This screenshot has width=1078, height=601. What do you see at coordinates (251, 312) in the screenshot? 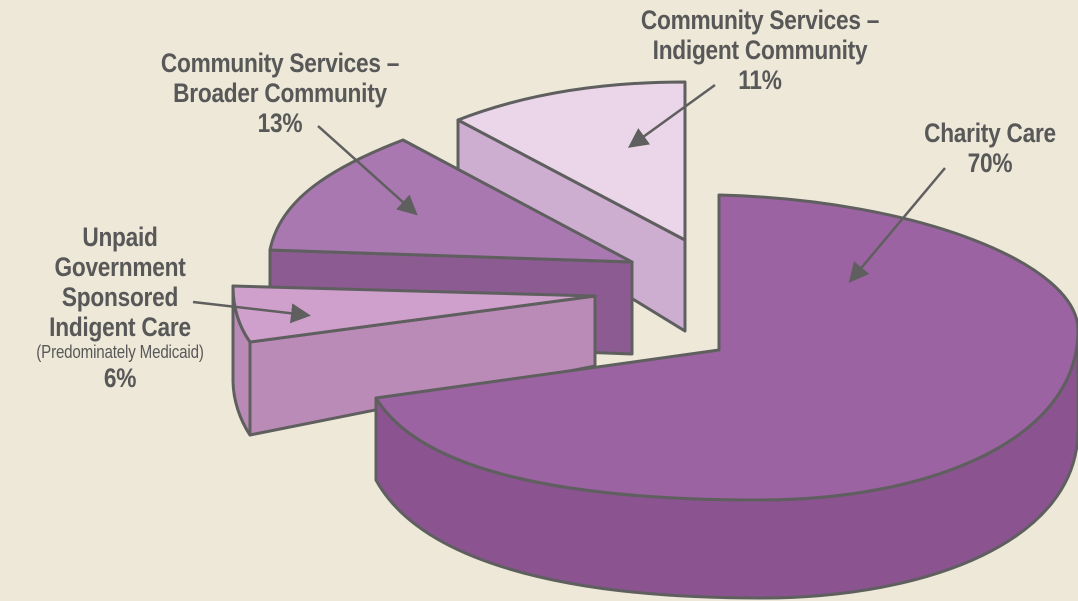
I see `arrow-unpaid` at bounding box center [251, 312].